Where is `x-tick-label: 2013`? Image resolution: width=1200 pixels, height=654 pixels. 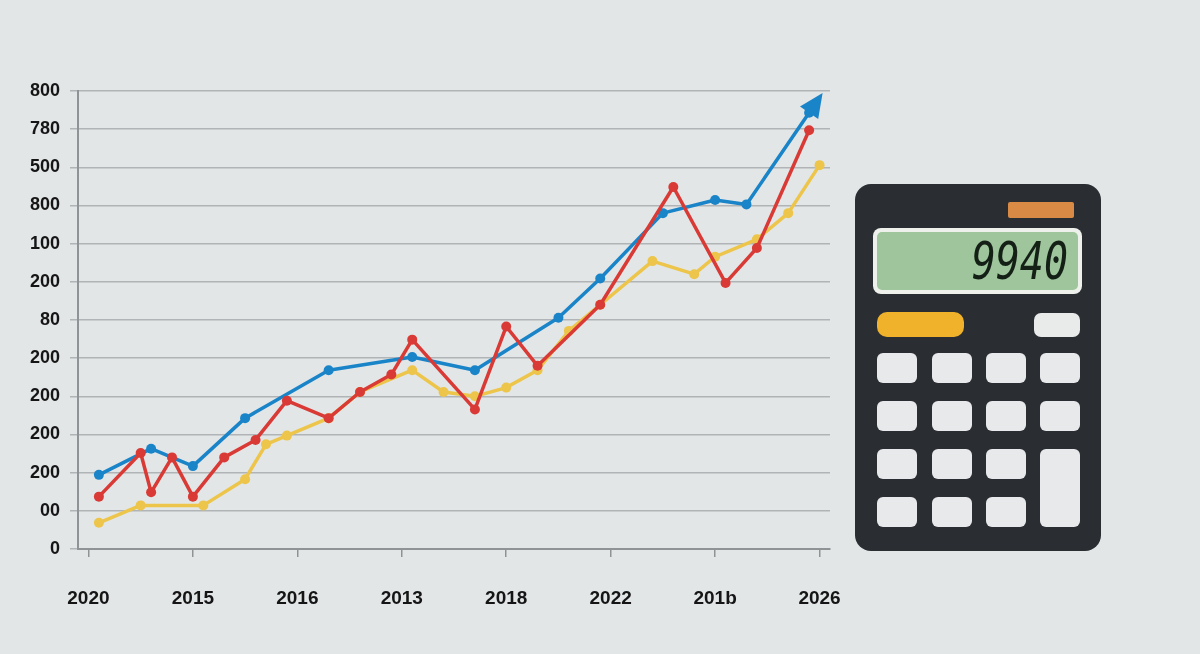
x-tick-label: 2013 is located at coordinates (401, 597).